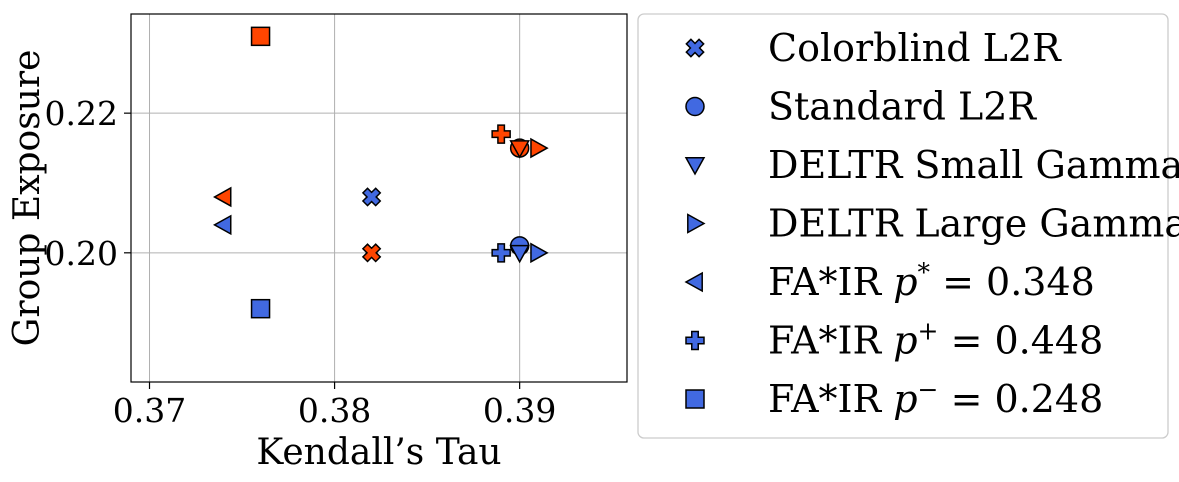 The width and height of the screenshot is (1179, 482). What do you see at coordinates (973, 224) in the screenshot?
I see `legend-entry-label: DELTR Large Gamma` at bounding box center [973, 224].